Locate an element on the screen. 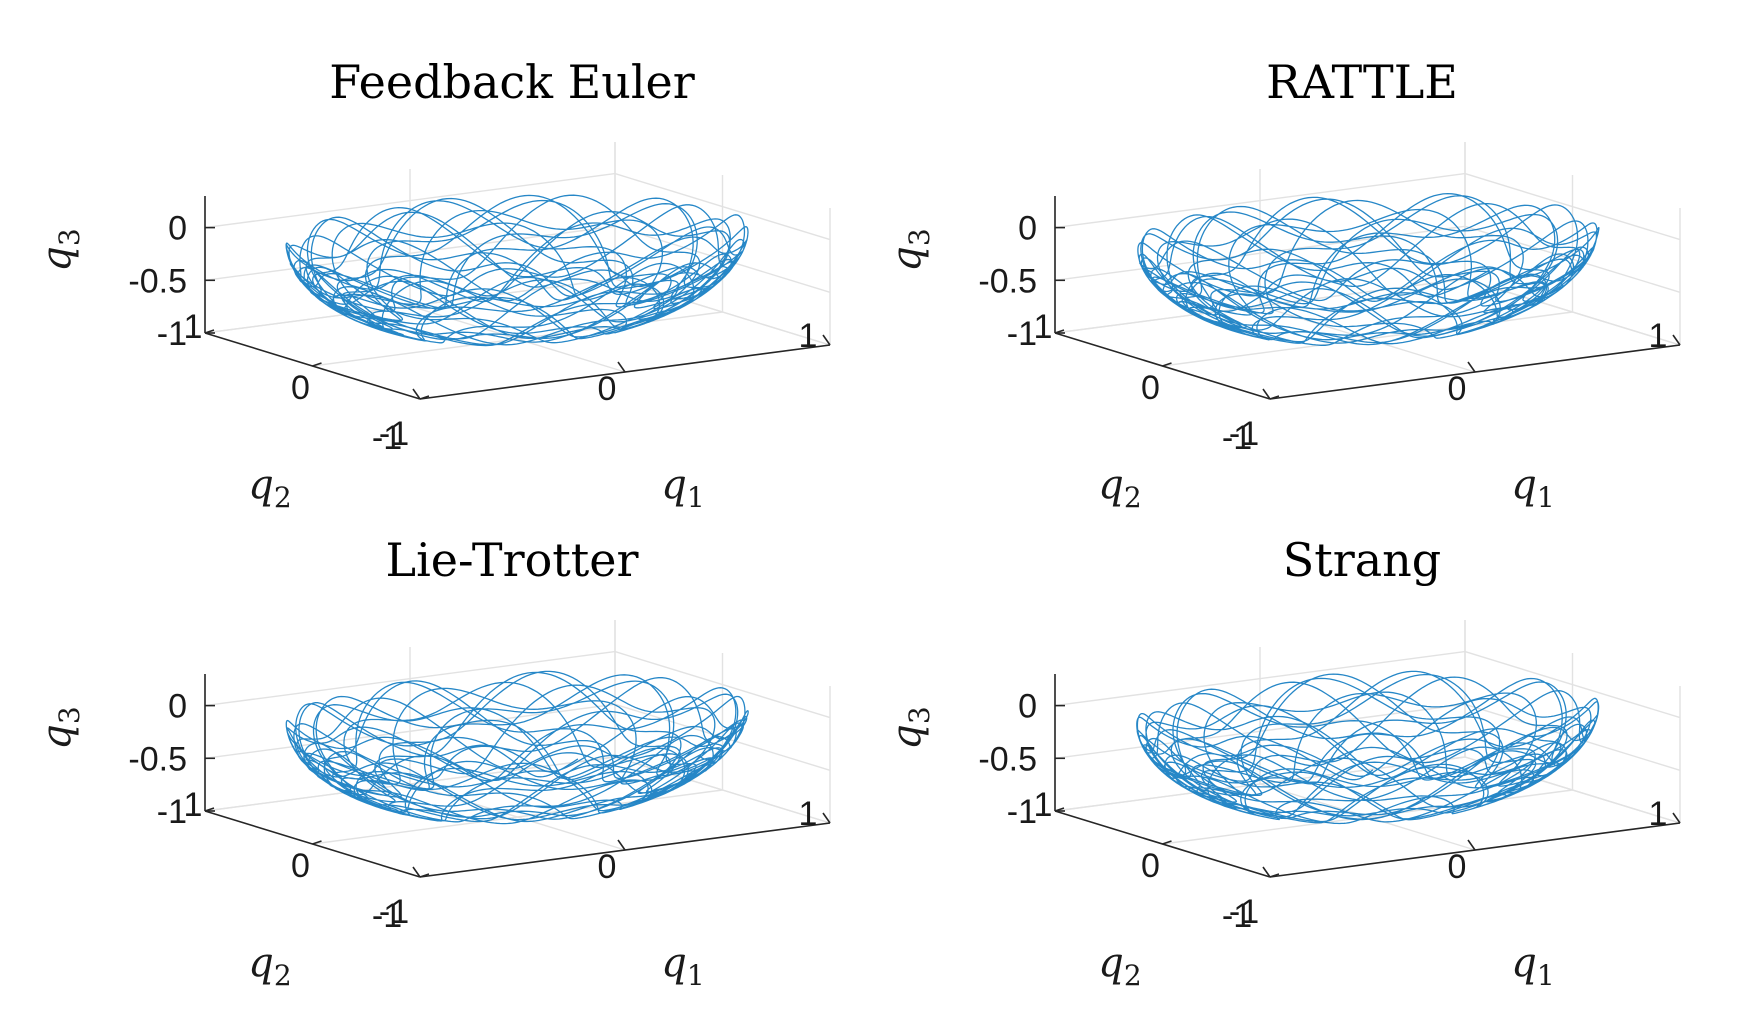 This screenshot has width=1754, height=1014. chart-title: Feedback Euler is located at coordinates (512, 82).